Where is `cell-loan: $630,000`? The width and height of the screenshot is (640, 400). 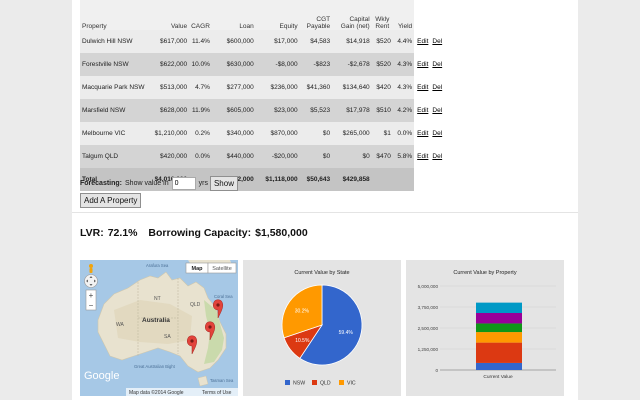
cell-loan: $630,000 is located at coordinates (233, 64).